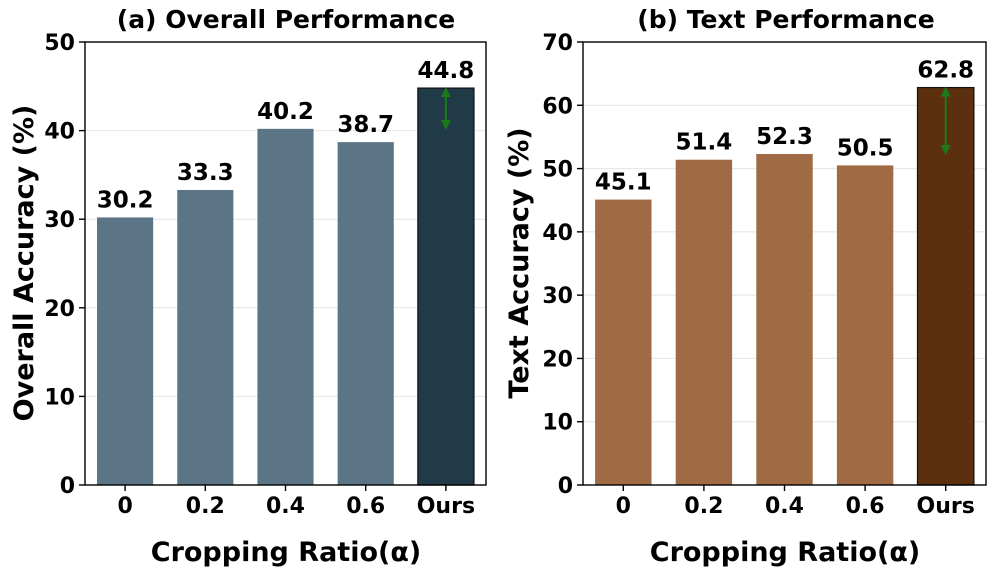  I want to click on panel-a-x-axis-label: Cropping Ratio(α), so click(286, 552).